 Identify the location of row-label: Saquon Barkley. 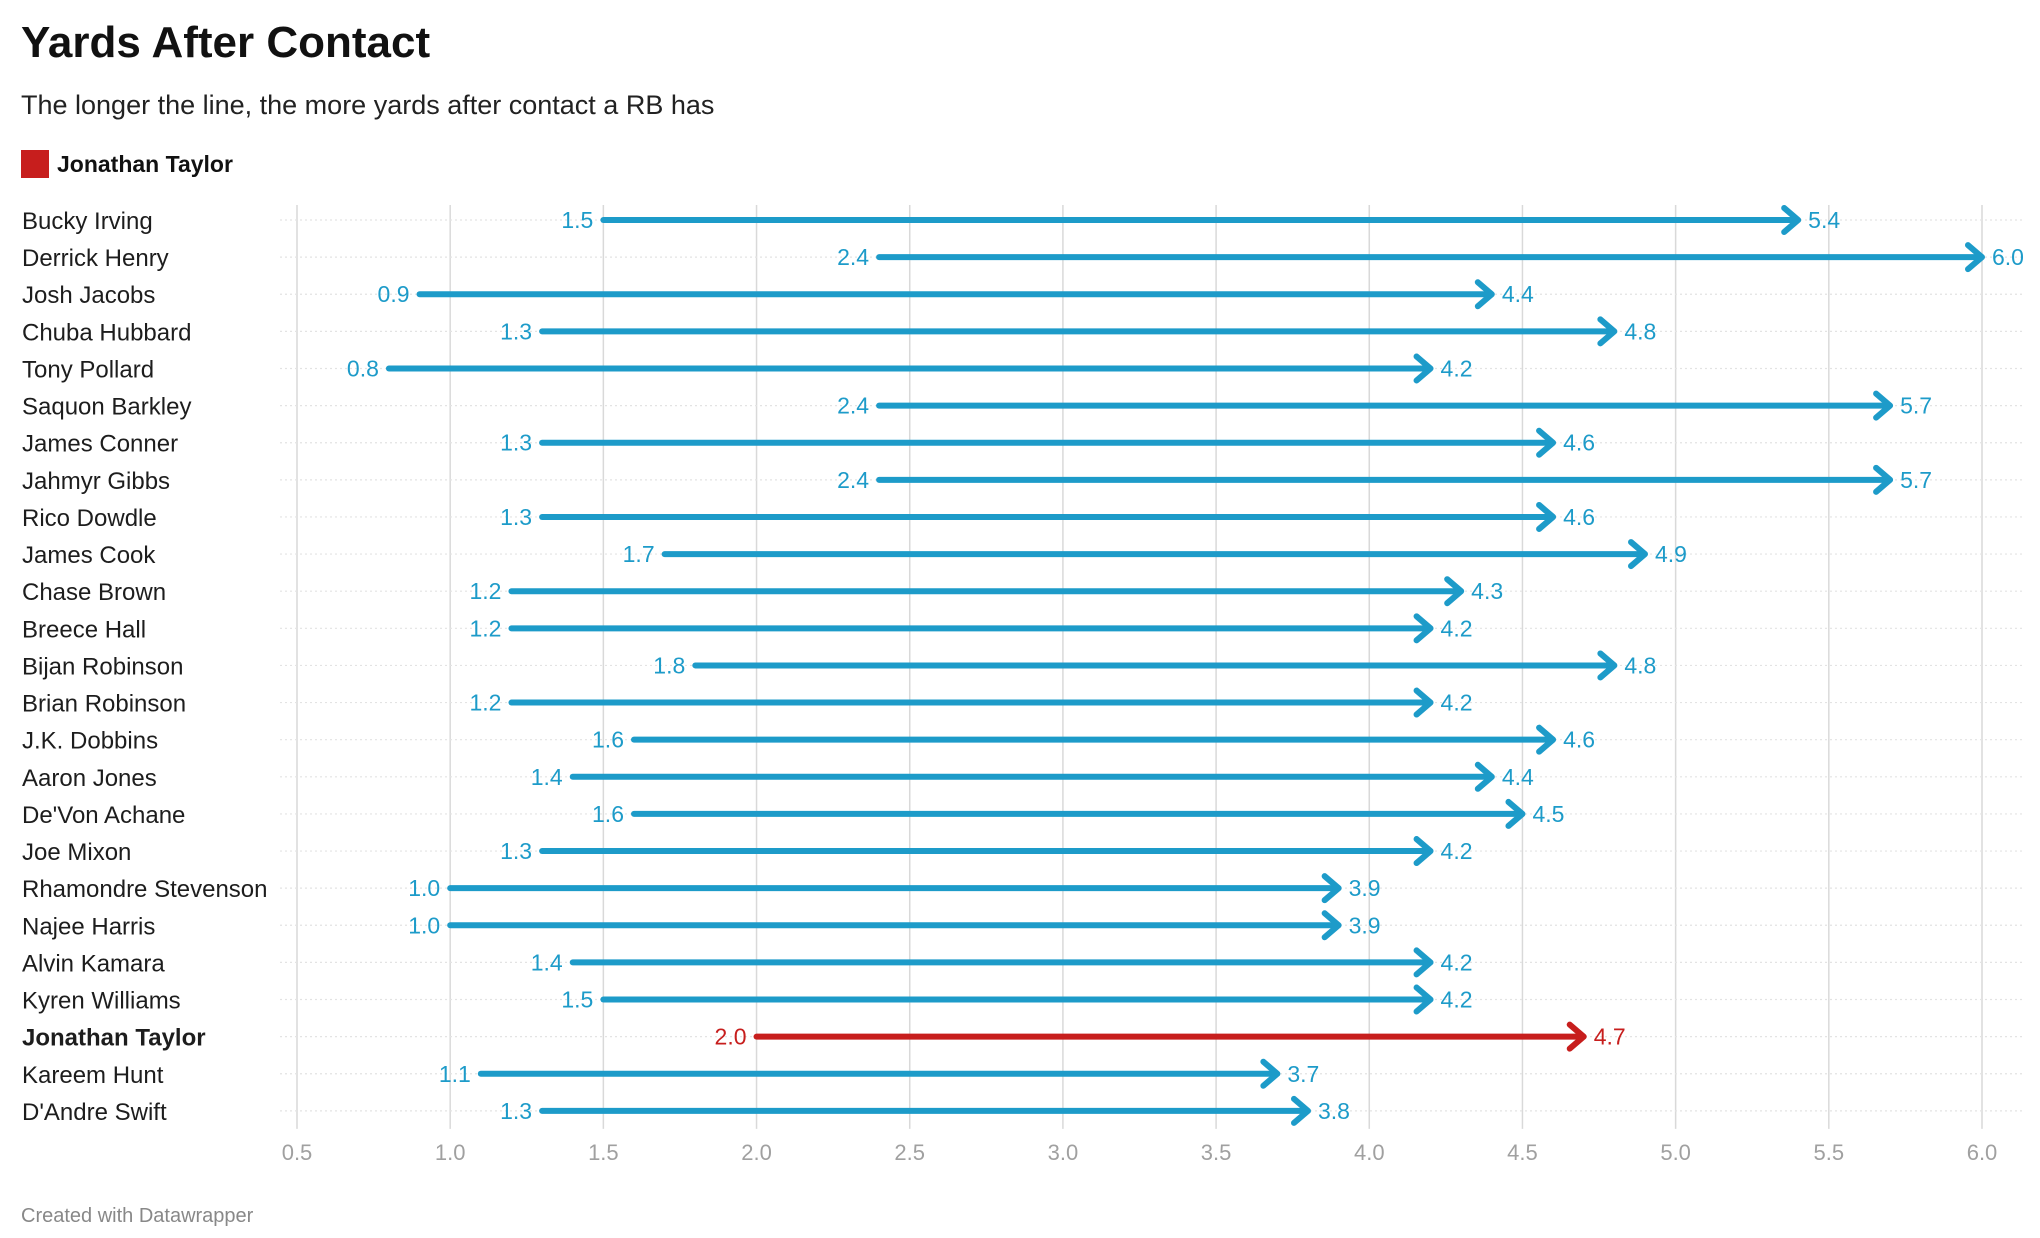
(106, 407).